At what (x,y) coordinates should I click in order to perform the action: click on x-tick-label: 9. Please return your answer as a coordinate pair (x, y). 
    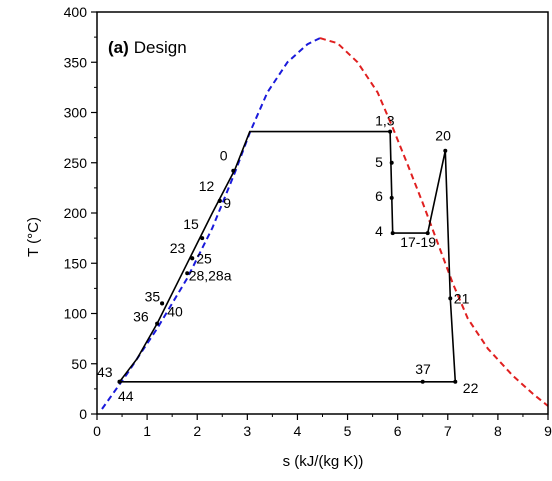
    Looking at the image, I should click on (548, 431).